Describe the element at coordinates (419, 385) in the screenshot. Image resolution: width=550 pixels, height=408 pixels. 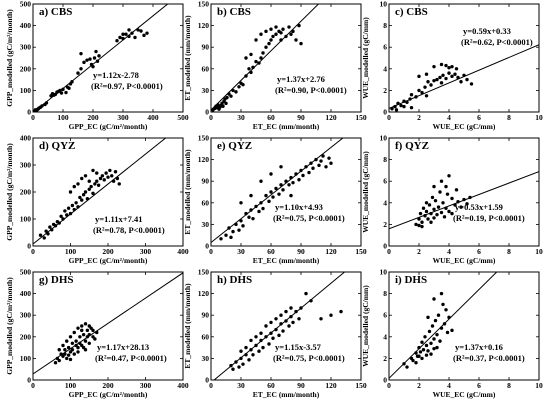
I see `x-tick-label: 2` at that location.